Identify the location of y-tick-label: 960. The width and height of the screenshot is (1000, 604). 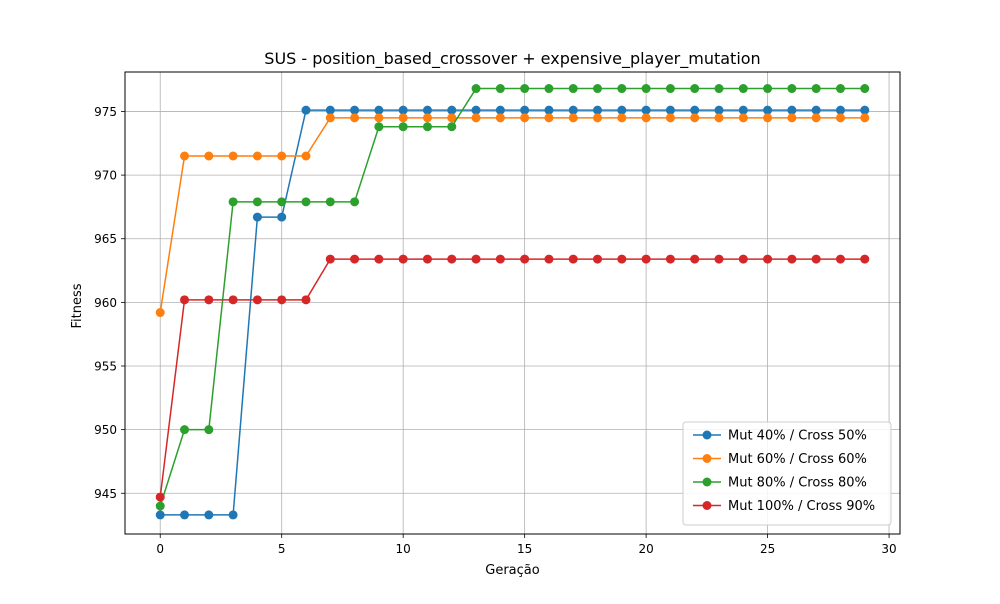
(105, 303).